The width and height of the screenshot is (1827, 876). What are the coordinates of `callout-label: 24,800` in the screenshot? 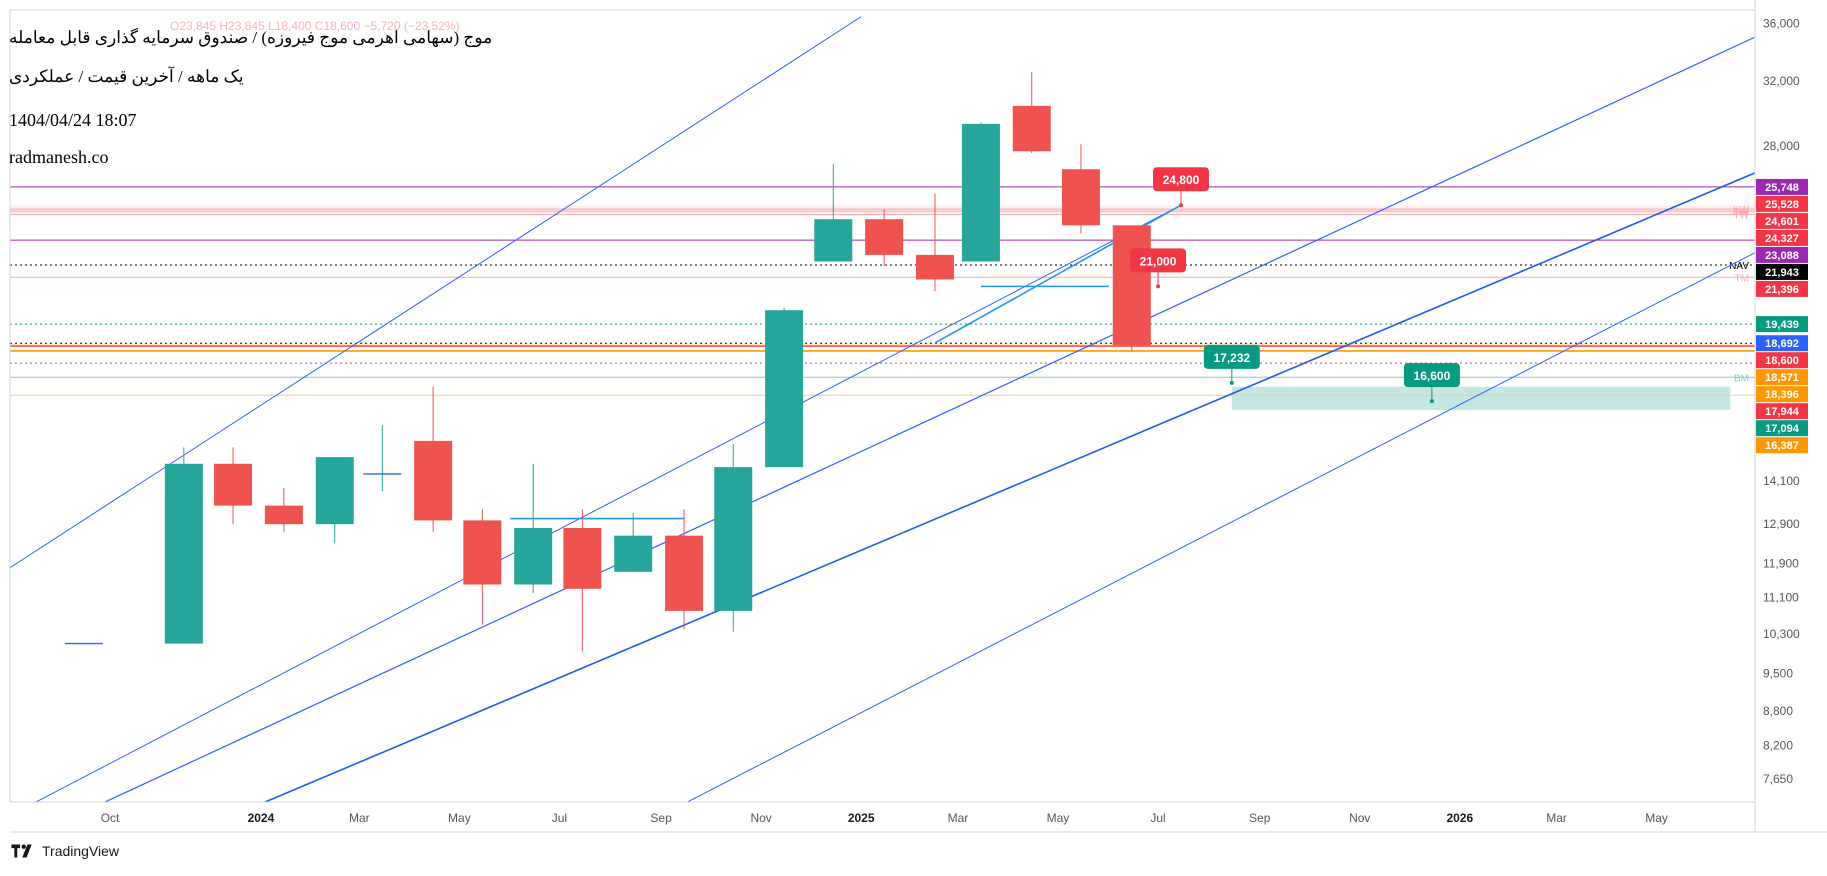 It's located at (1181, 180).